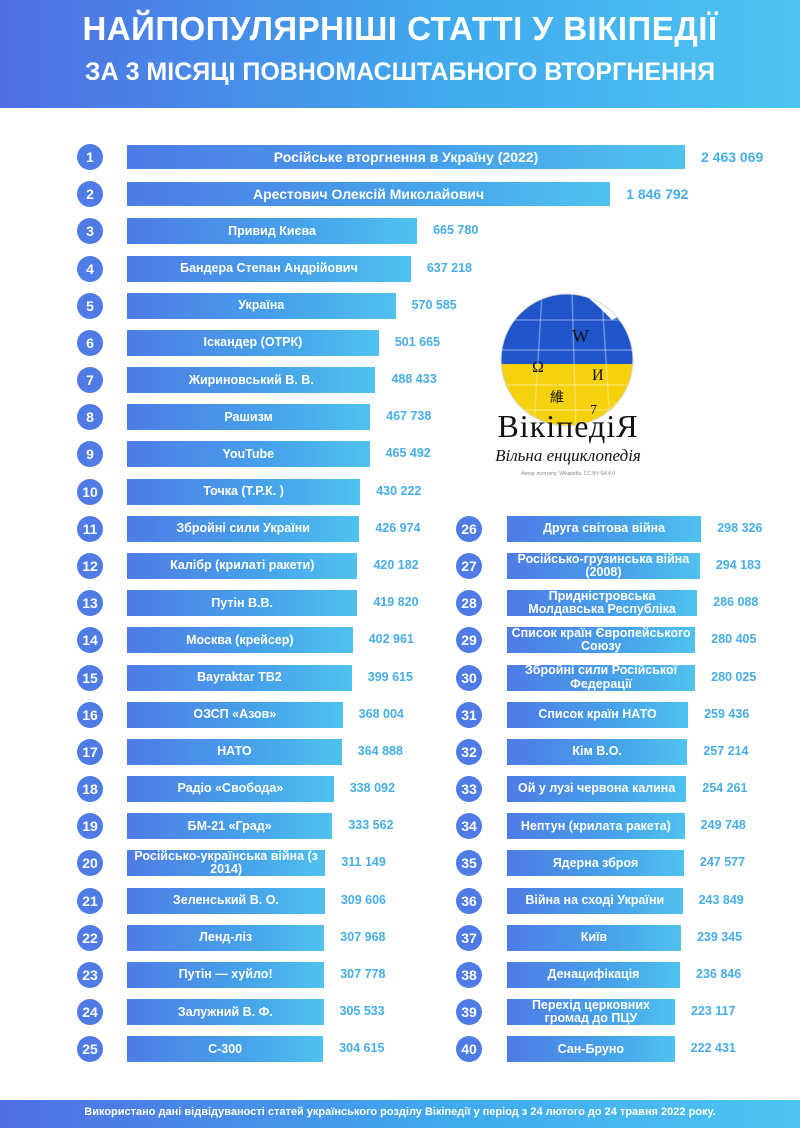 This screenshot has width=800, height=1128. I want to click on rank-number: 14, so click(90, 640).